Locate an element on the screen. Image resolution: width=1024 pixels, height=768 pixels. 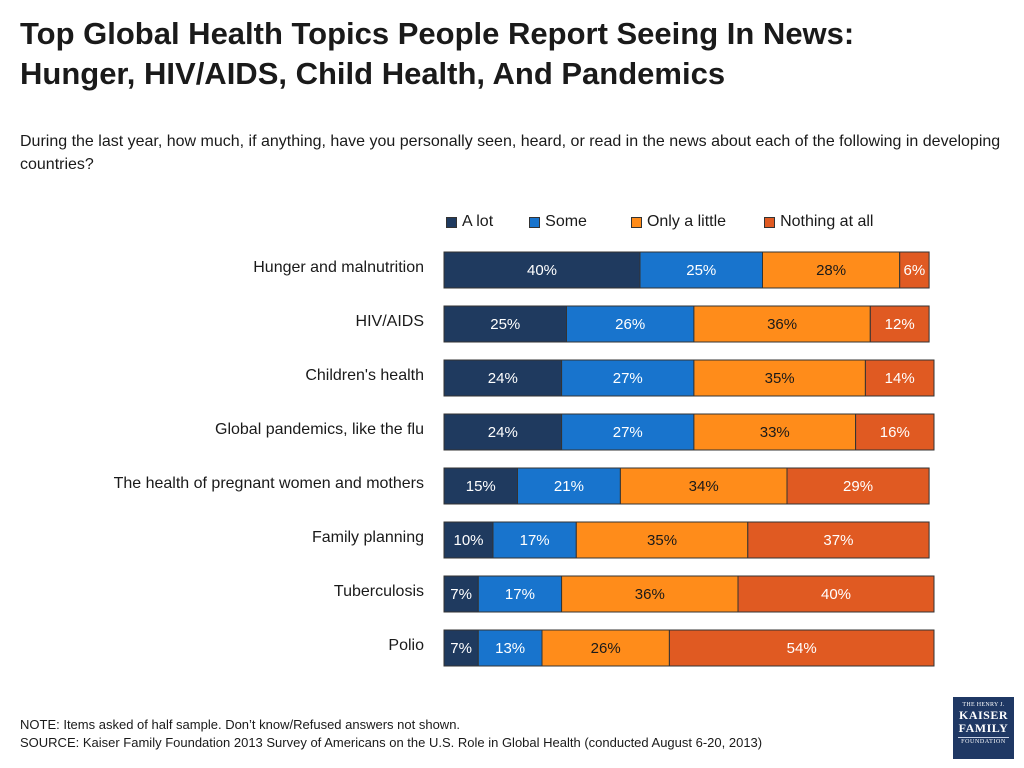
data-label: 29% is located at coordinates (858, 486).